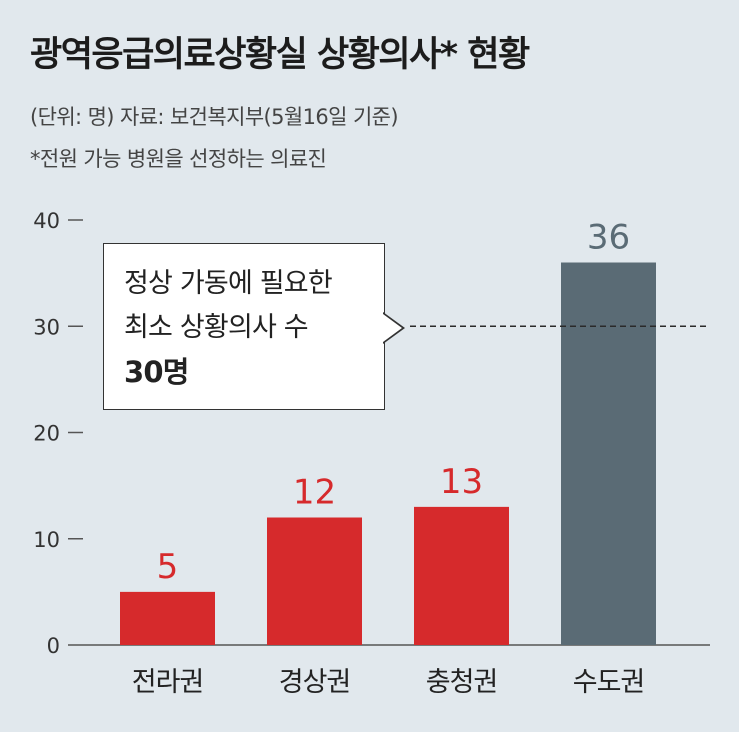 The width and height of the screenshot is (739, 732). I want to click on category-label: 경상권, so click(315, 682).